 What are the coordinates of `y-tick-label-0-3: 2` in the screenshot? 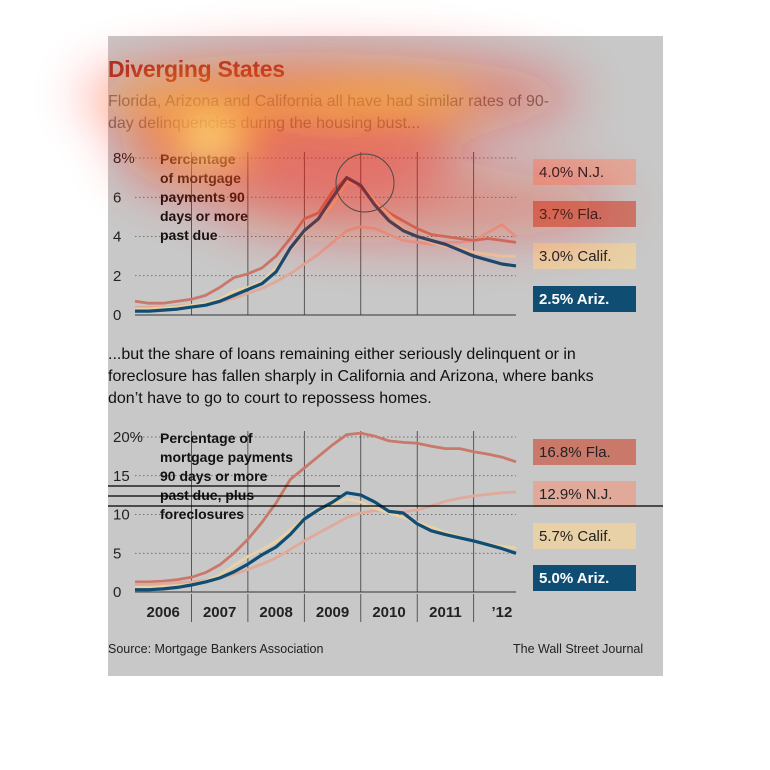 It's located at (117, 276).